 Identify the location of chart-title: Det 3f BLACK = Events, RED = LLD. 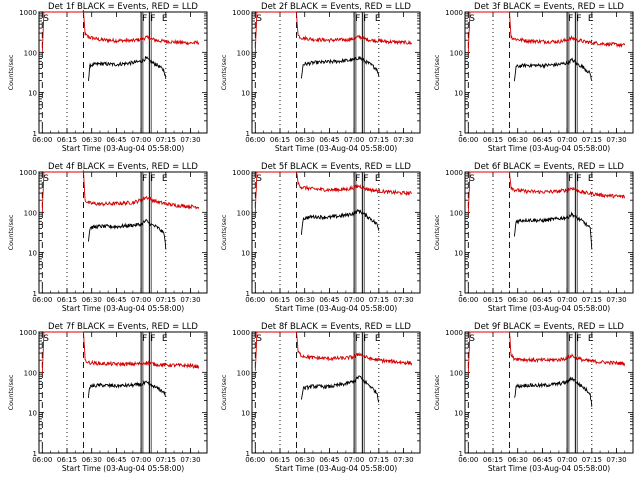
(549, 7).